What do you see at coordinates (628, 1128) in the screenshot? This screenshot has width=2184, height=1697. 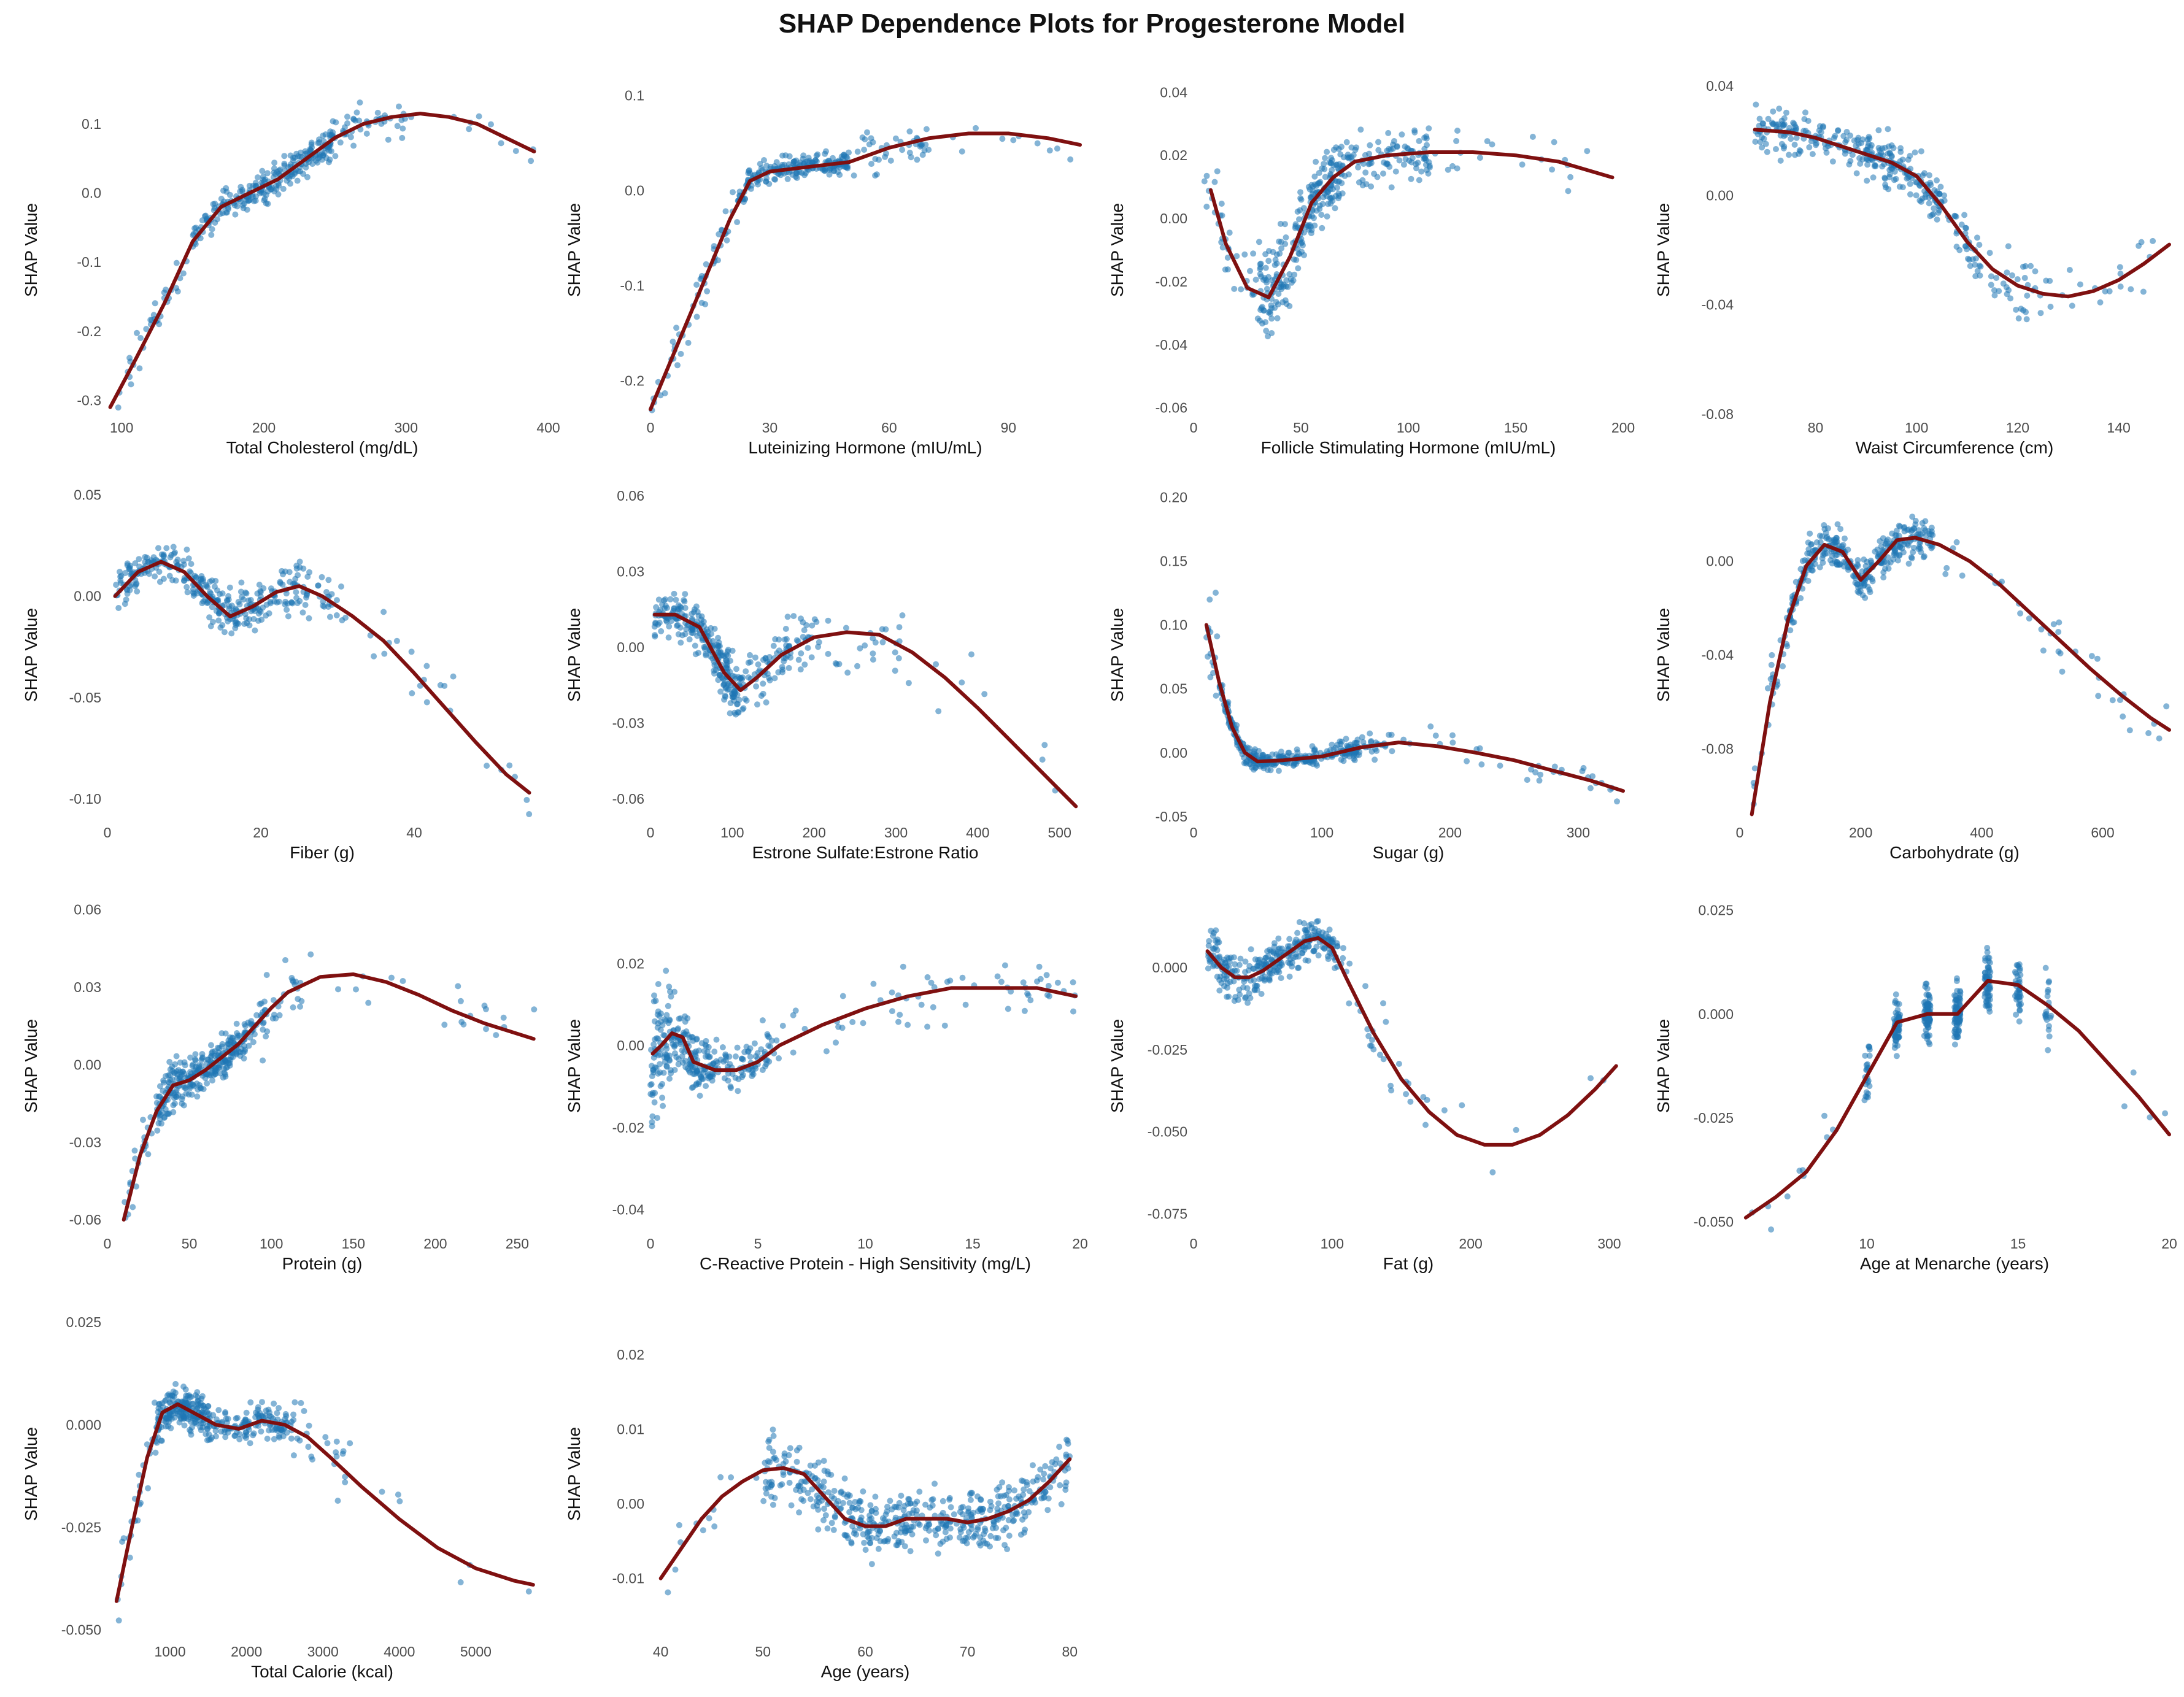 I see `y-tick-label: -0.02` at bounding box center [628, 1128].